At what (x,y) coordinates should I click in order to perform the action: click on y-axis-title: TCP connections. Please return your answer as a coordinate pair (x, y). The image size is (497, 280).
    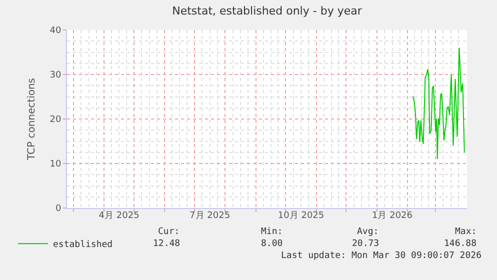
    Looking at the image, I should click on (32, 120).